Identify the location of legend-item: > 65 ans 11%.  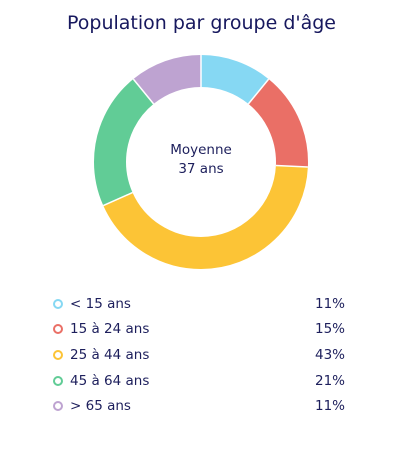
(199, 406).